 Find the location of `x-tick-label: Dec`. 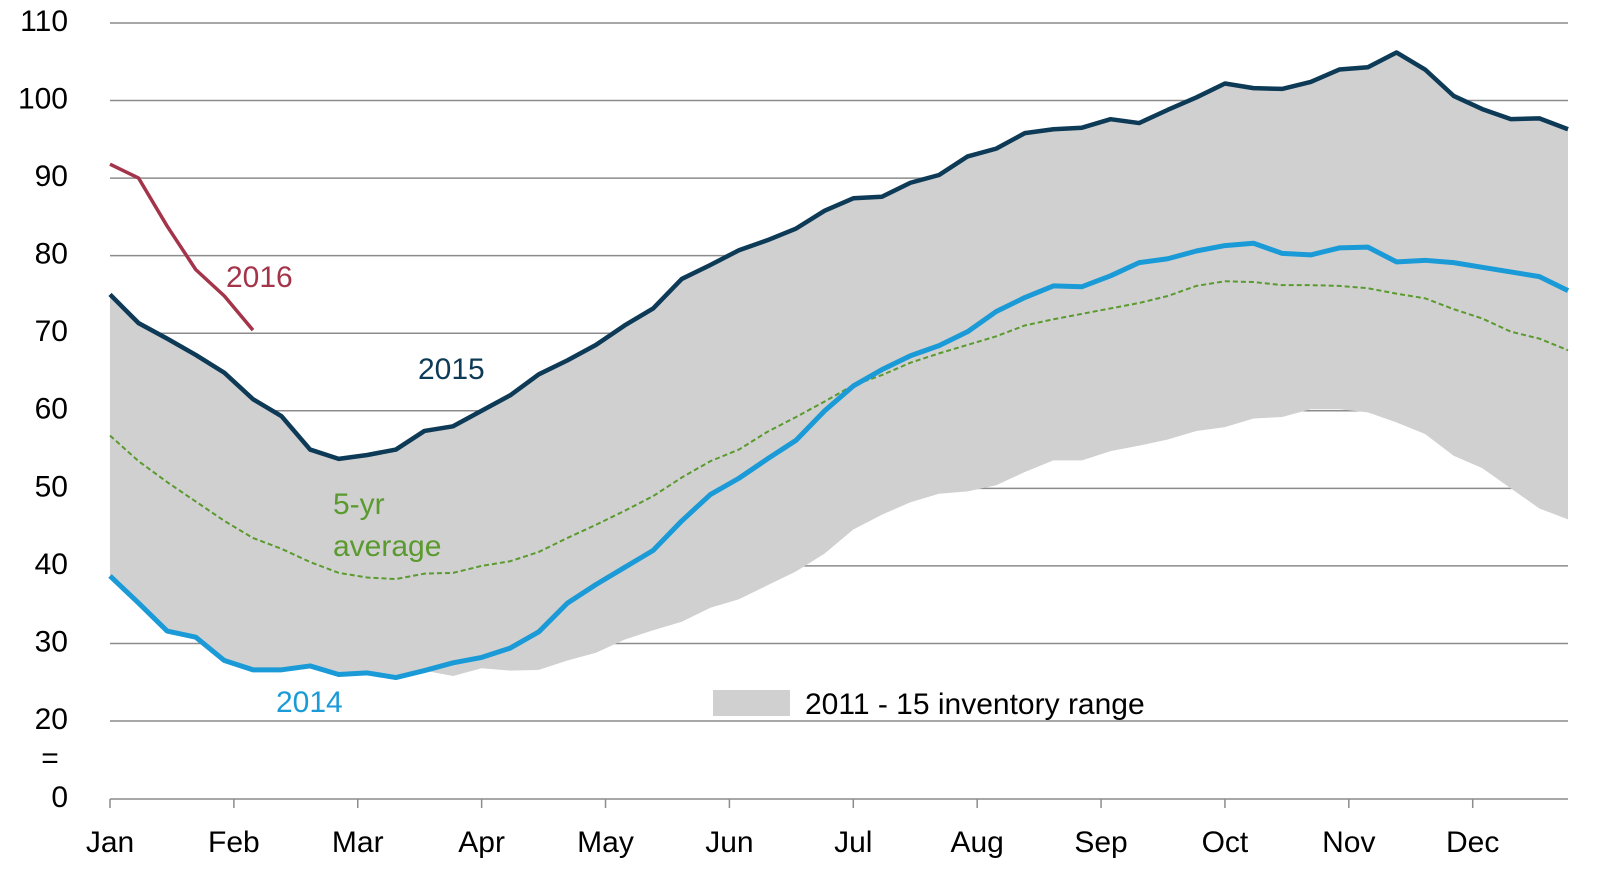

x-tick-label: Dec is located at coordinates (1472, 842).